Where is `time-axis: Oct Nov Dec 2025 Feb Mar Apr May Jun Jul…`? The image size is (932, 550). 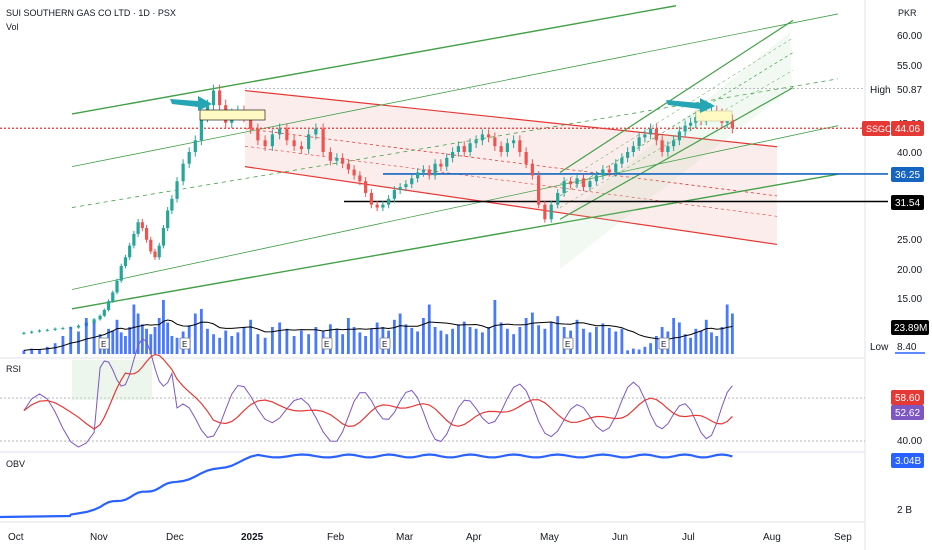 time-axis: Oct Nov Dec 2025 Feb Mar Apr May Jun Jul… is located at coordinates (430, 537).